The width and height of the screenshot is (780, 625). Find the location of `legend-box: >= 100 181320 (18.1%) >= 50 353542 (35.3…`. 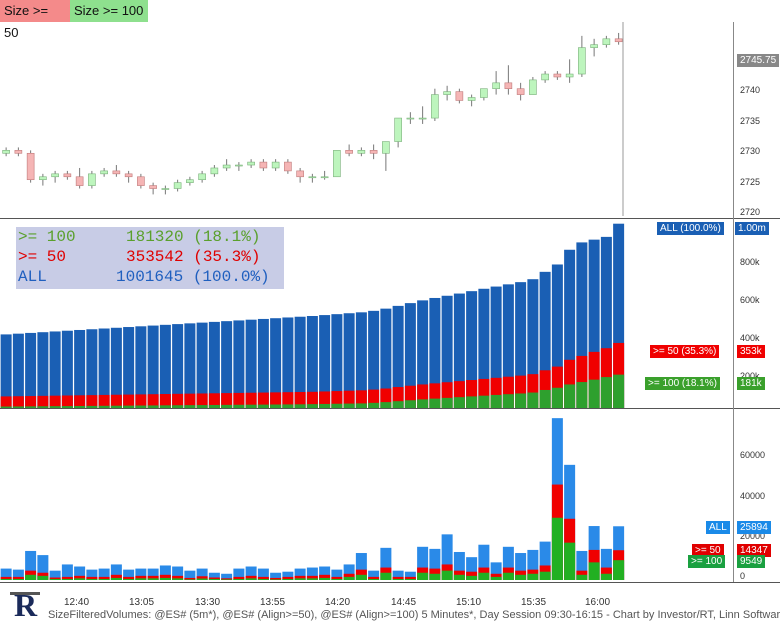

legend-box: >= 100 181320 (18.1%) >= 50 353542 (35.3… is located at coordinates (150, 258).